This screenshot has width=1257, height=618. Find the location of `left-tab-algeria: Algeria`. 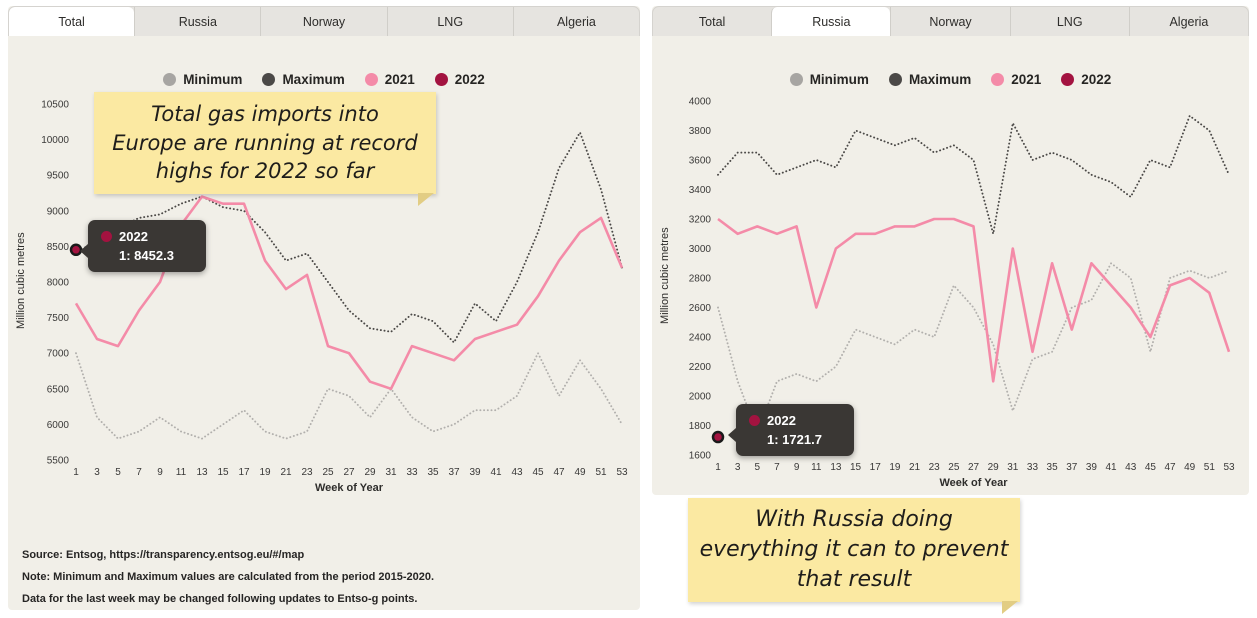

left-tab-algeria: Algeria is located at coordinates (575, 21).